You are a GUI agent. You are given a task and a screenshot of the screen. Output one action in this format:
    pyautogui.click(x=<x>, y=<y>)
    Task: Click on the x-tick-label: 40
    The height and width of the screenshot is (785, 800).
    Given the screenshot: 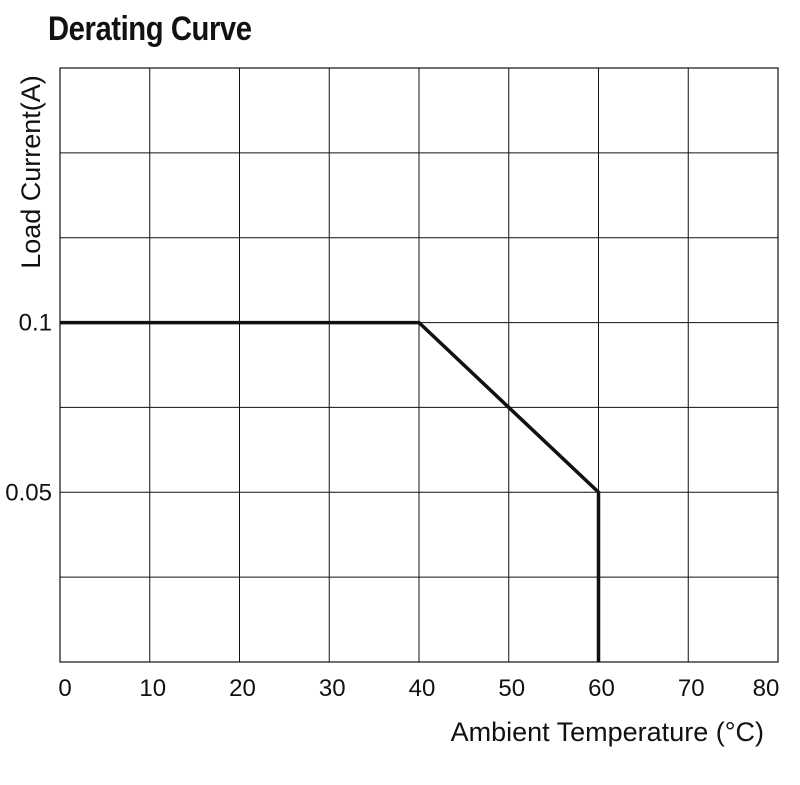 What is the action you would take?
    pyautogui.click(x=422, y=688)
    